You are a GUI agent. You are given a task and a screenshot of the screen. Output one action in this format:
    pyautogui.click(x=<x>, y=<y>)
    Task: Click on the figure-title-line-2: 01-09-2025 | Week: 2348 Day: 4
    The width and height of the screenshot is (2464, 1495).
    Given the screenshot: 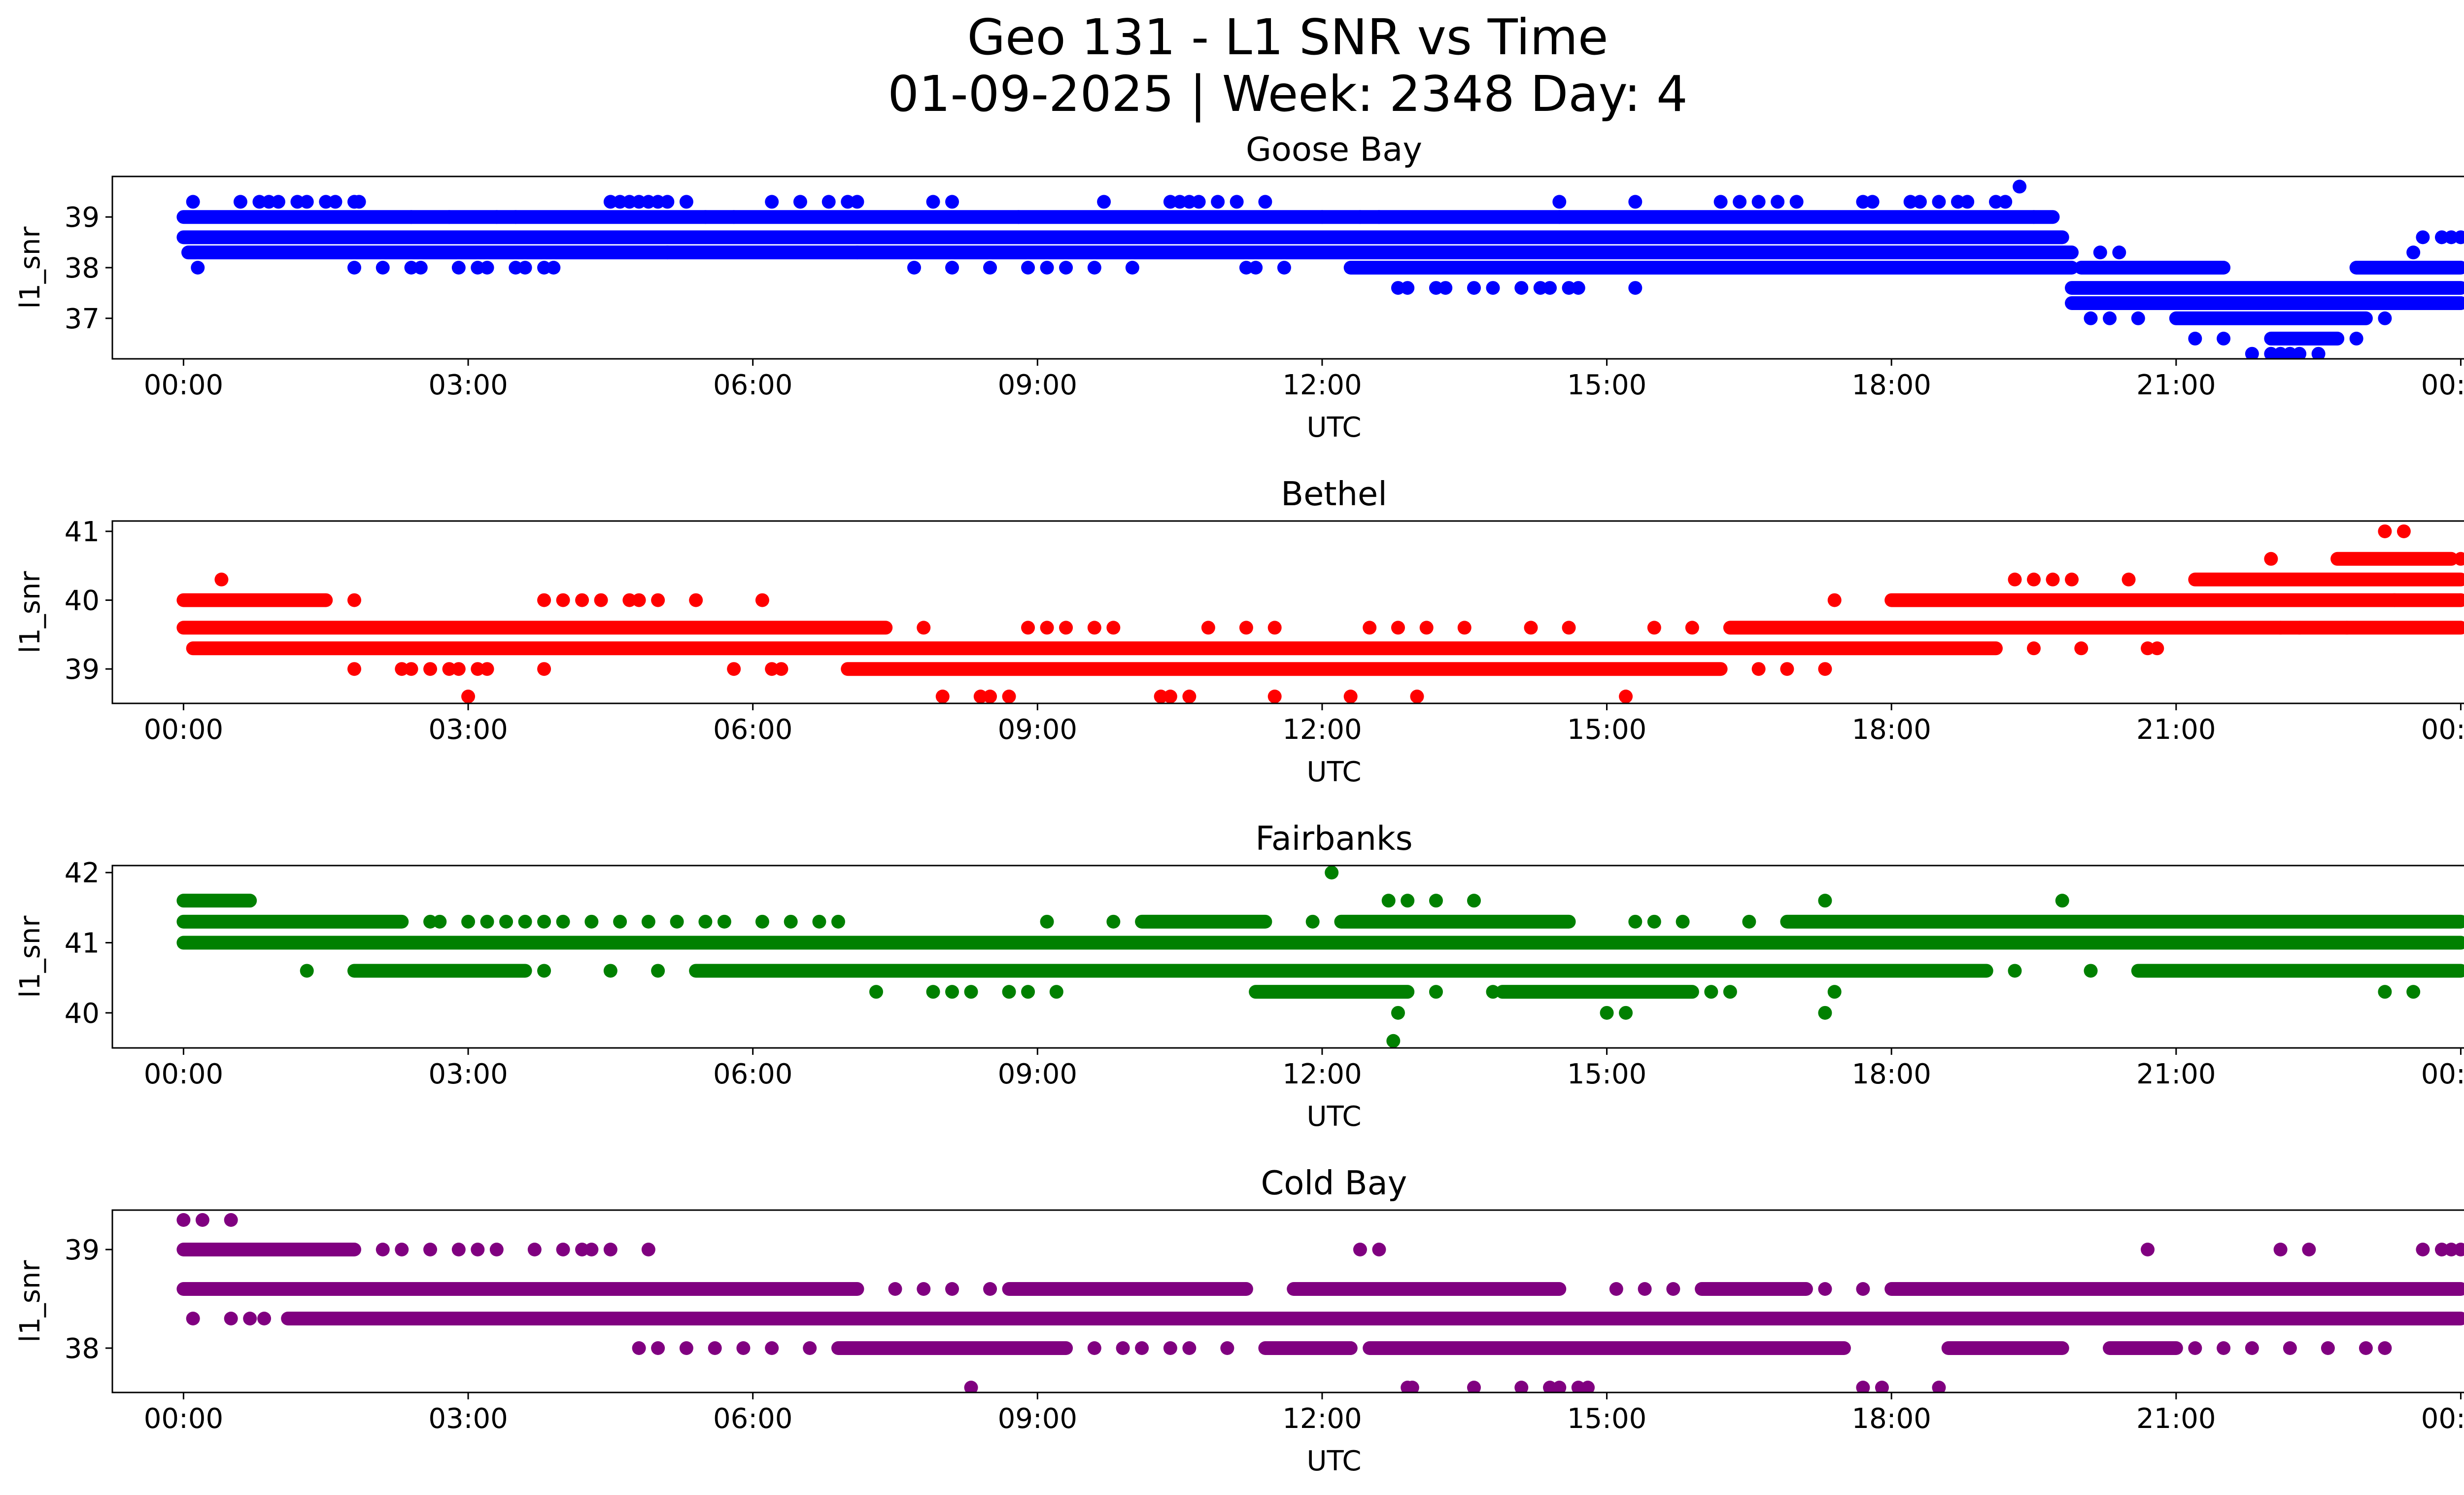 What is the action you would take?
    pyautogui.click(x=1287, y=94)
    